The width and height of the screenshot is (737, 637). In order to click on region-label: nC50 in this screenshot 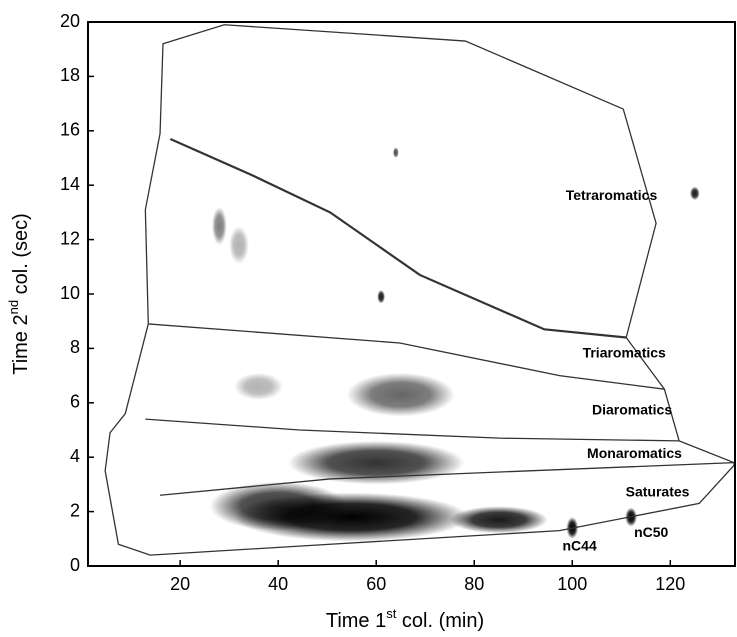, I will do `click(651, 532)`.